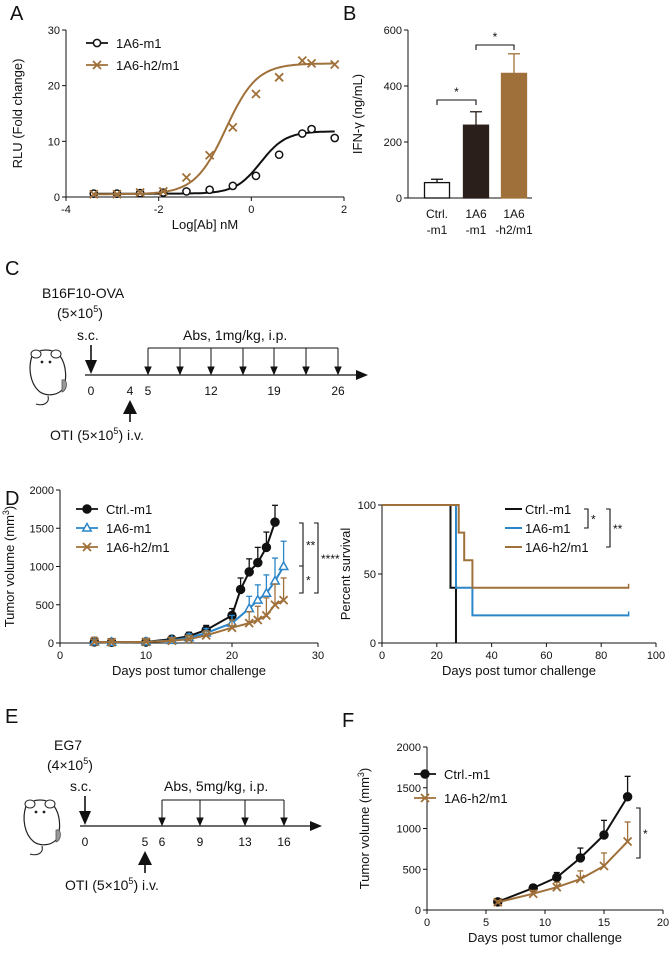 The width and height of the screenshot is (670, 965). Describe the element at coordinates (17, 114) in the screenshot. I see `y-axis-label: RLU (Fold change)` at that location.